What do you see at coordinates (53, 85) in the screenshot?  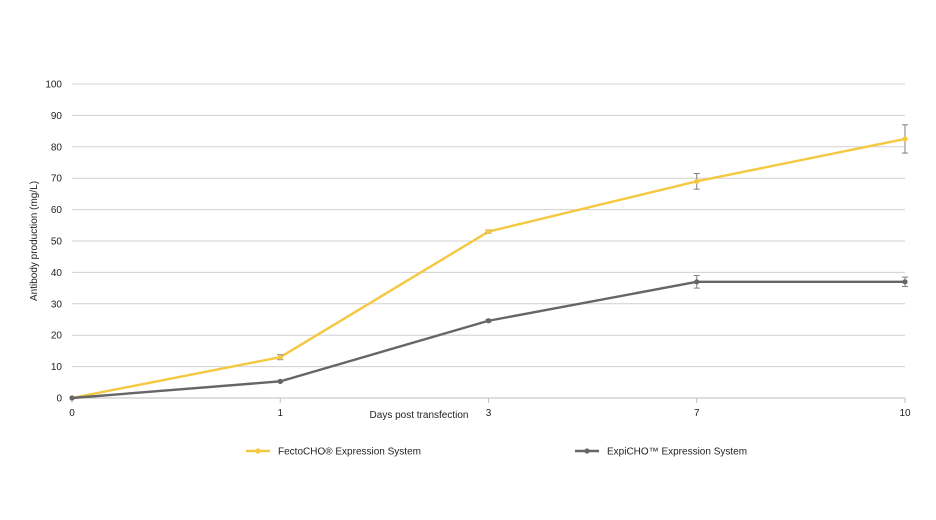 I see `y-tick-label: 100` at bounding box center [53, 85].